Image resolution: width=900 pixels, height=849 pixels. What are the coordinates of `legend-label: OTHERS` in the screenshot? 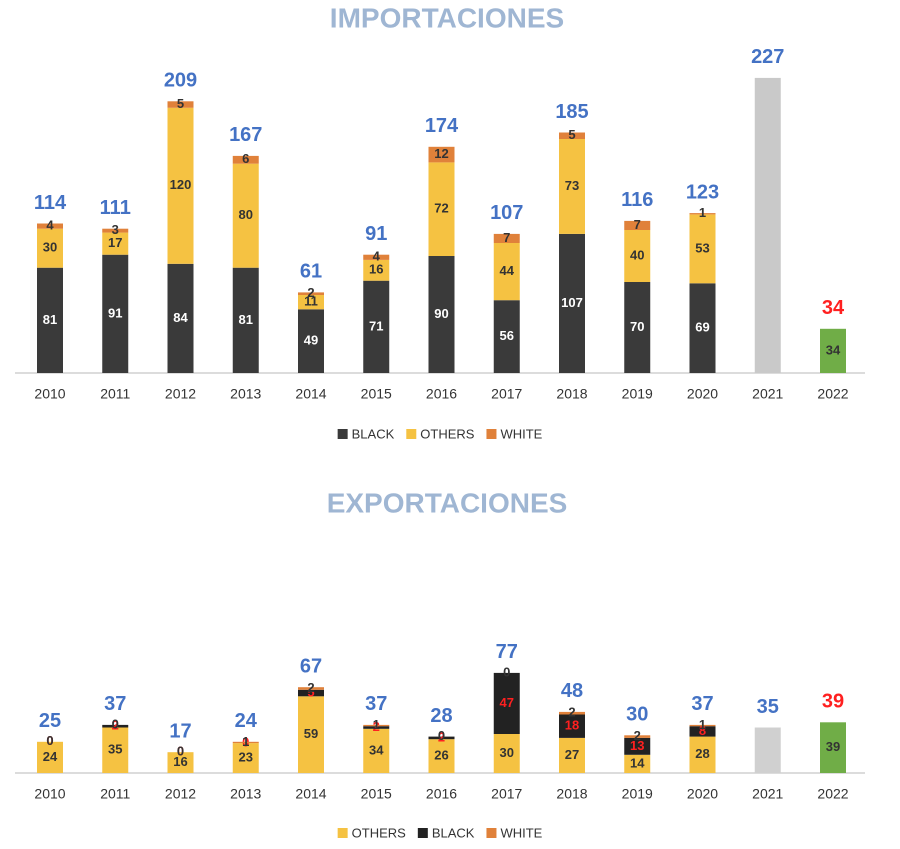 It's located at (447, 433).